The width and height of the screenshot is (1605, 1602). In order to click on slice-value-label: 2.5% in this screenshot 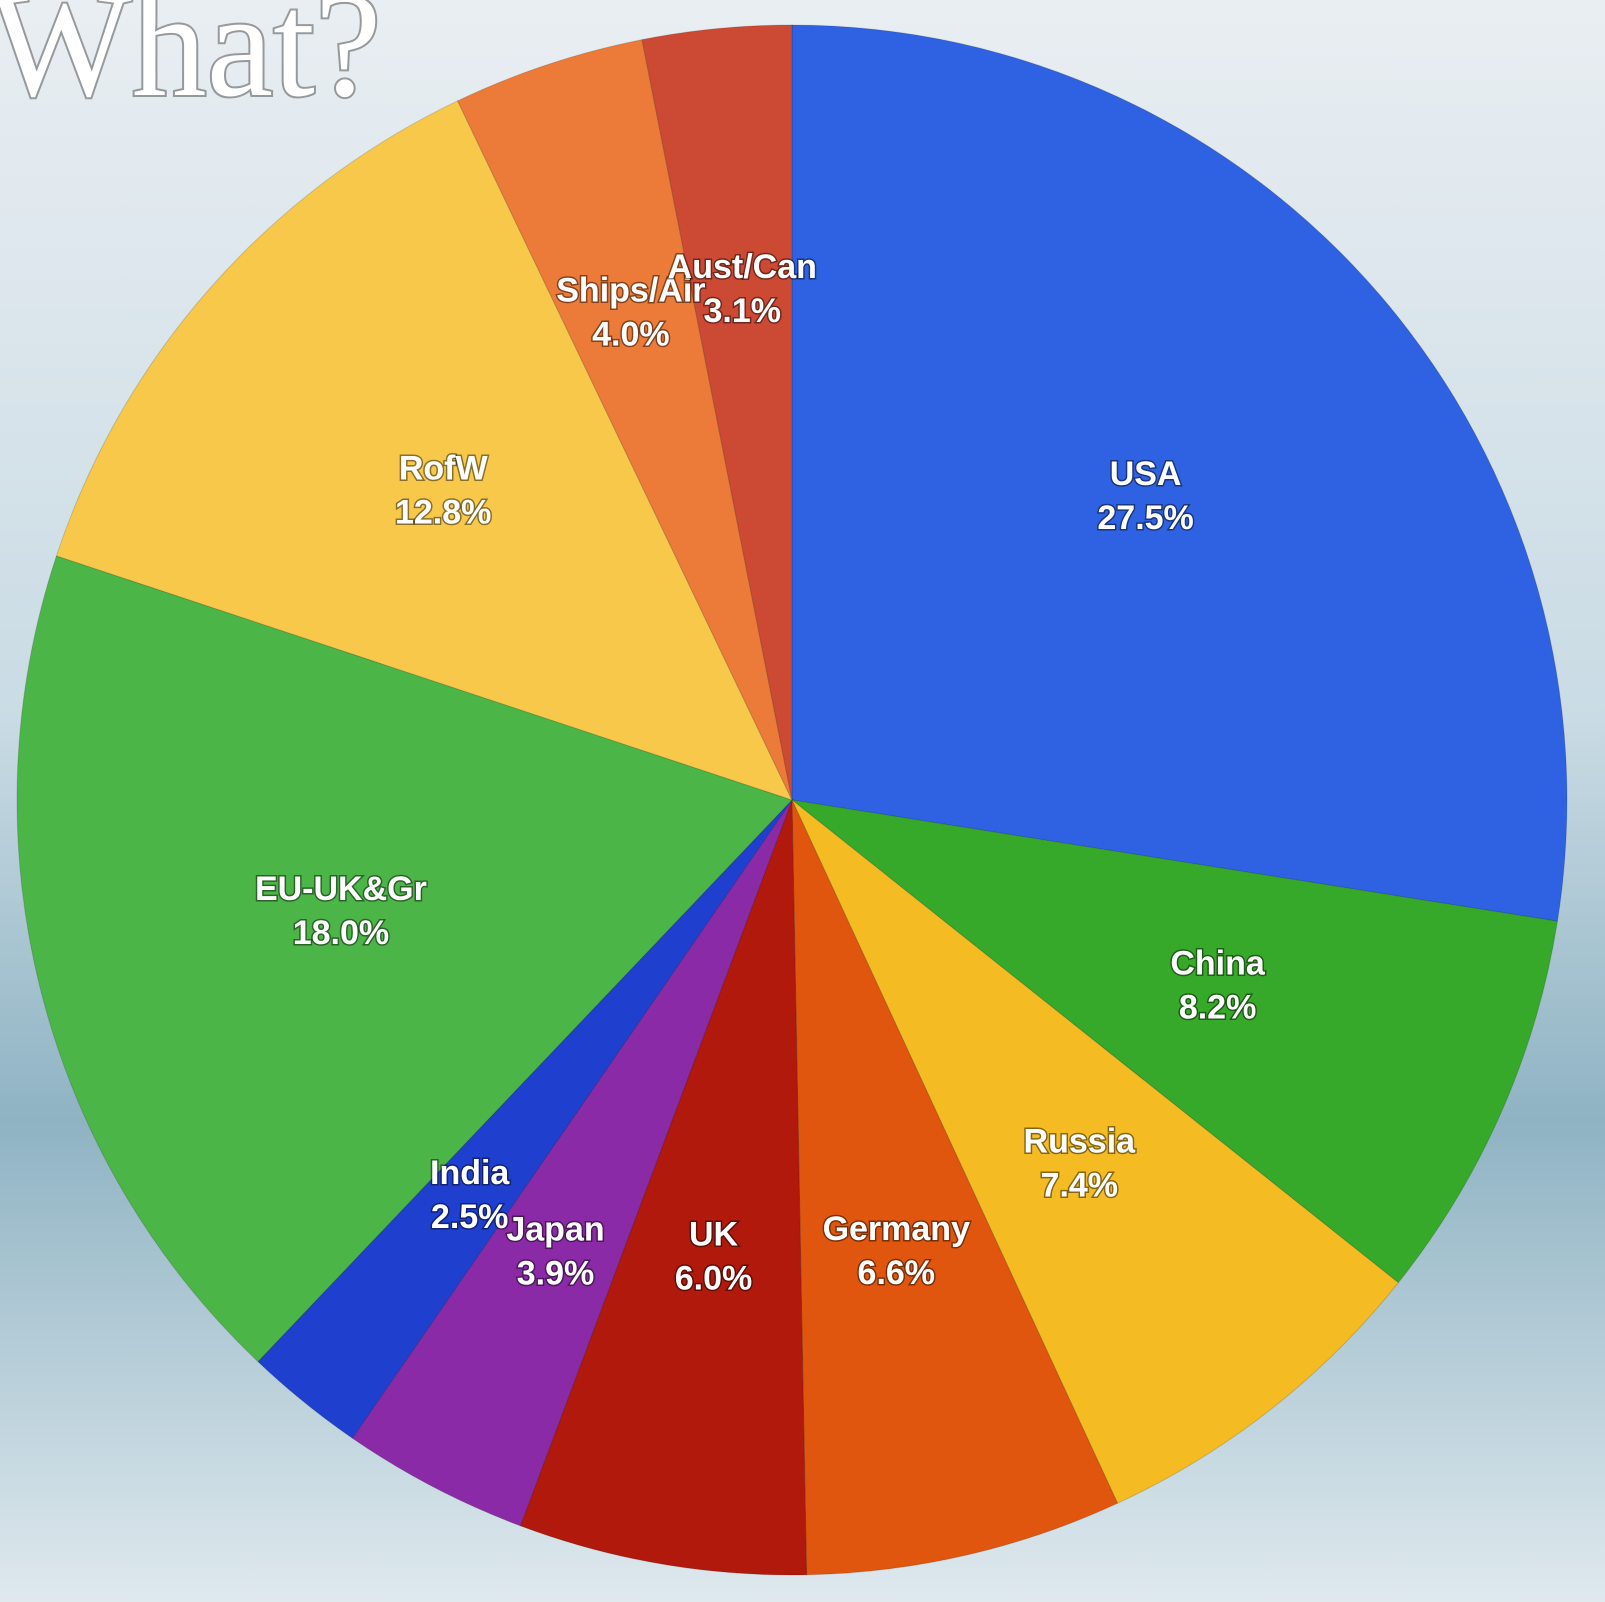, I will do `click(470, 1217)`.